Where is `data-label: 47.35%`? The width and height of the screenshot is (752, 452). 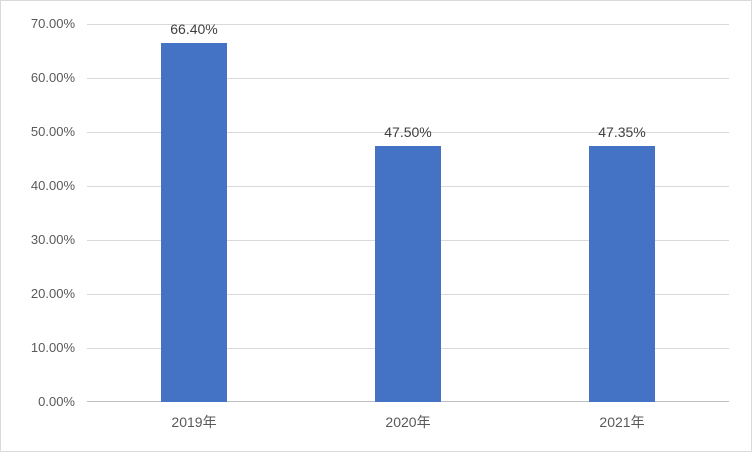 data-label: 47.35% is located at coordinates (622, 132).